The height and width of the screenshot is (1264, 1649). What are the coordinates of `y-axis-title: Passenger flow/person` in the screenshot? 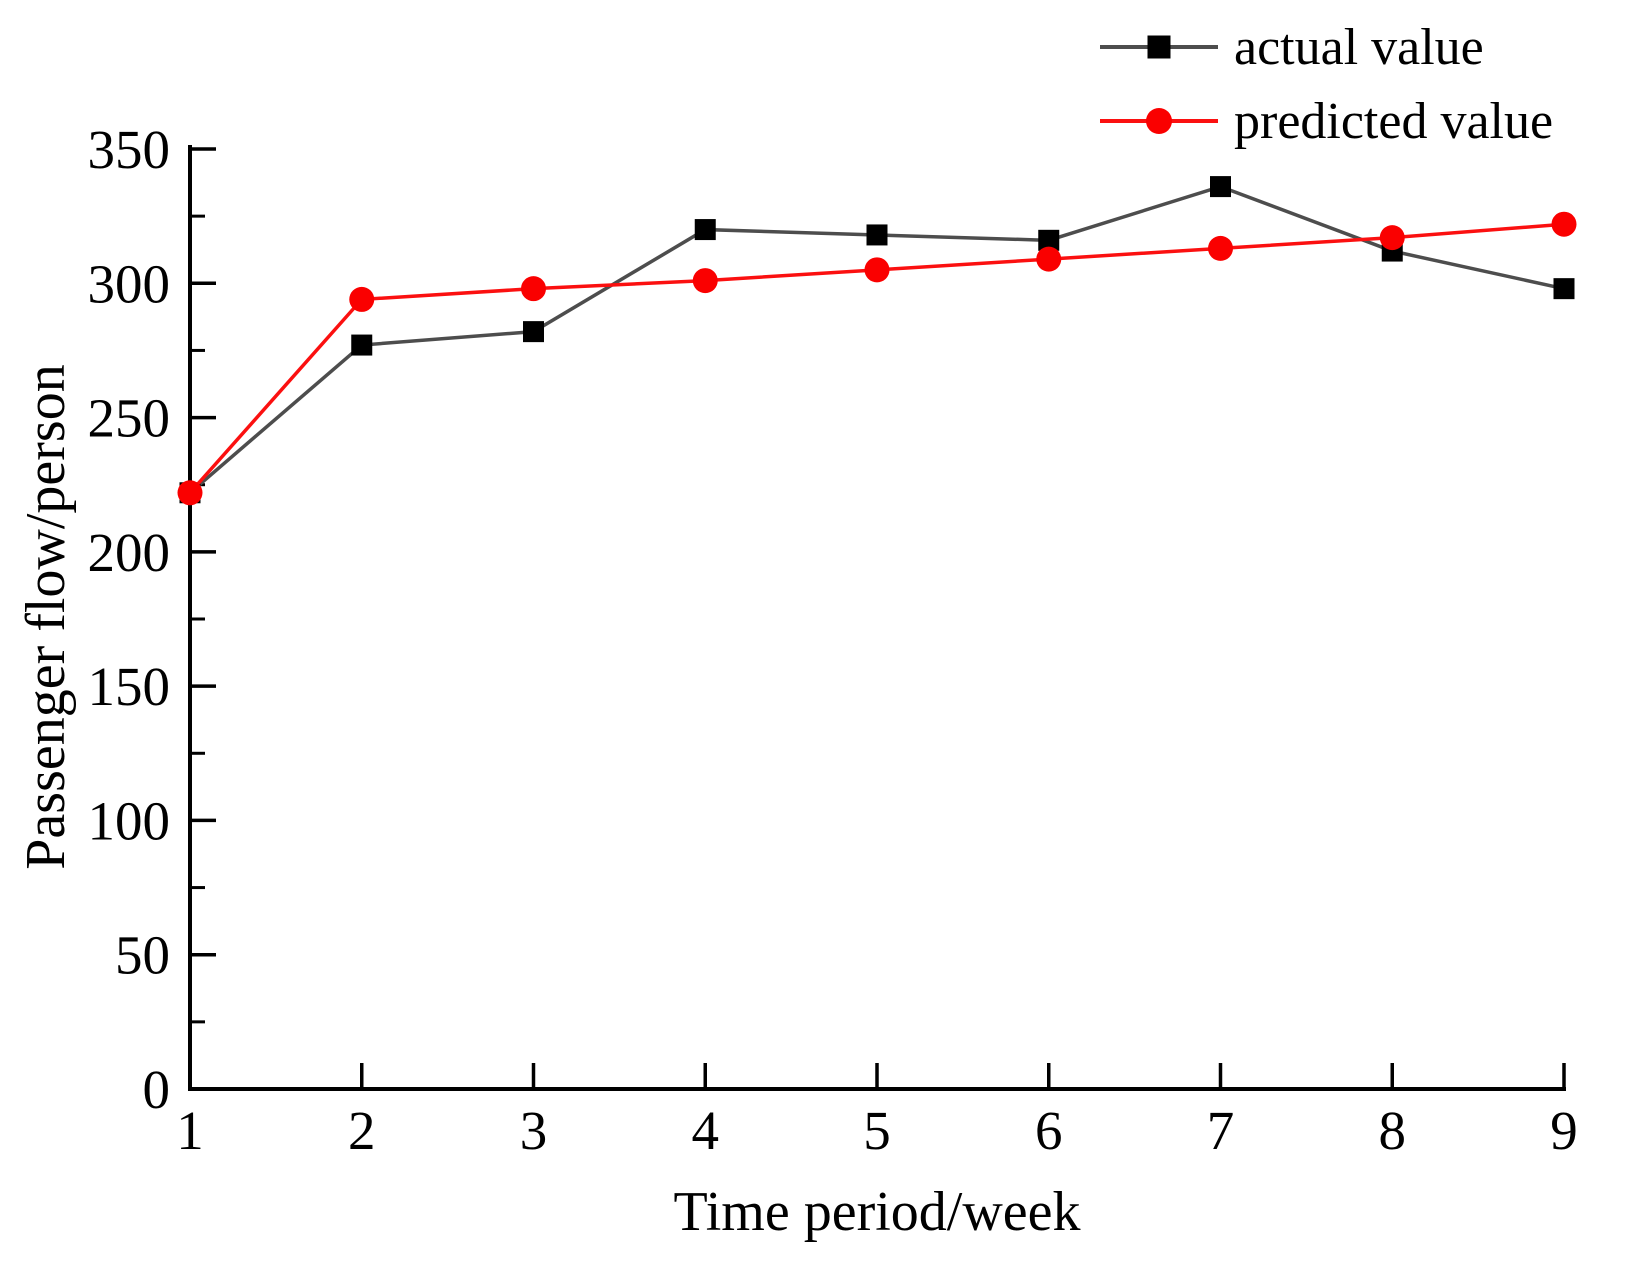 It's located at (46, 617).